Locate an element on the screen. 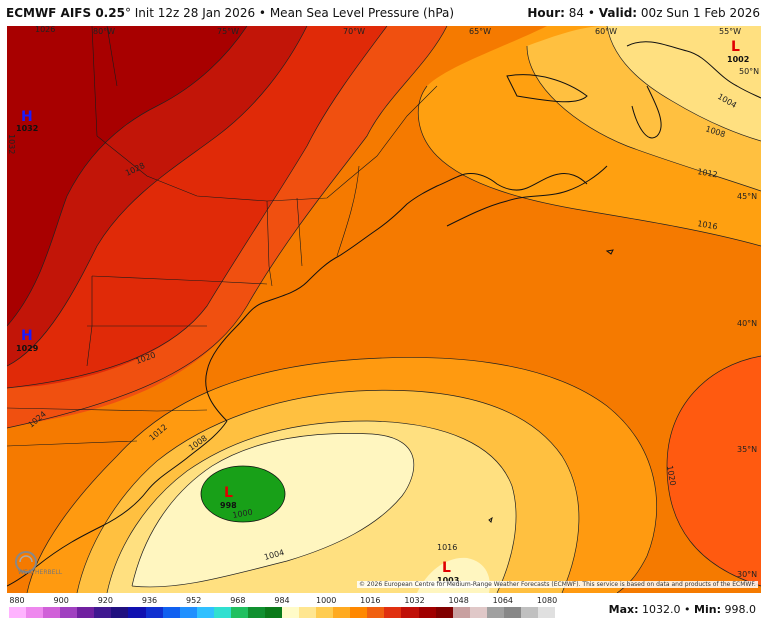 The image size is (768, 631). colorbar-tick-label: 952 is located at coordinates (194, 600).